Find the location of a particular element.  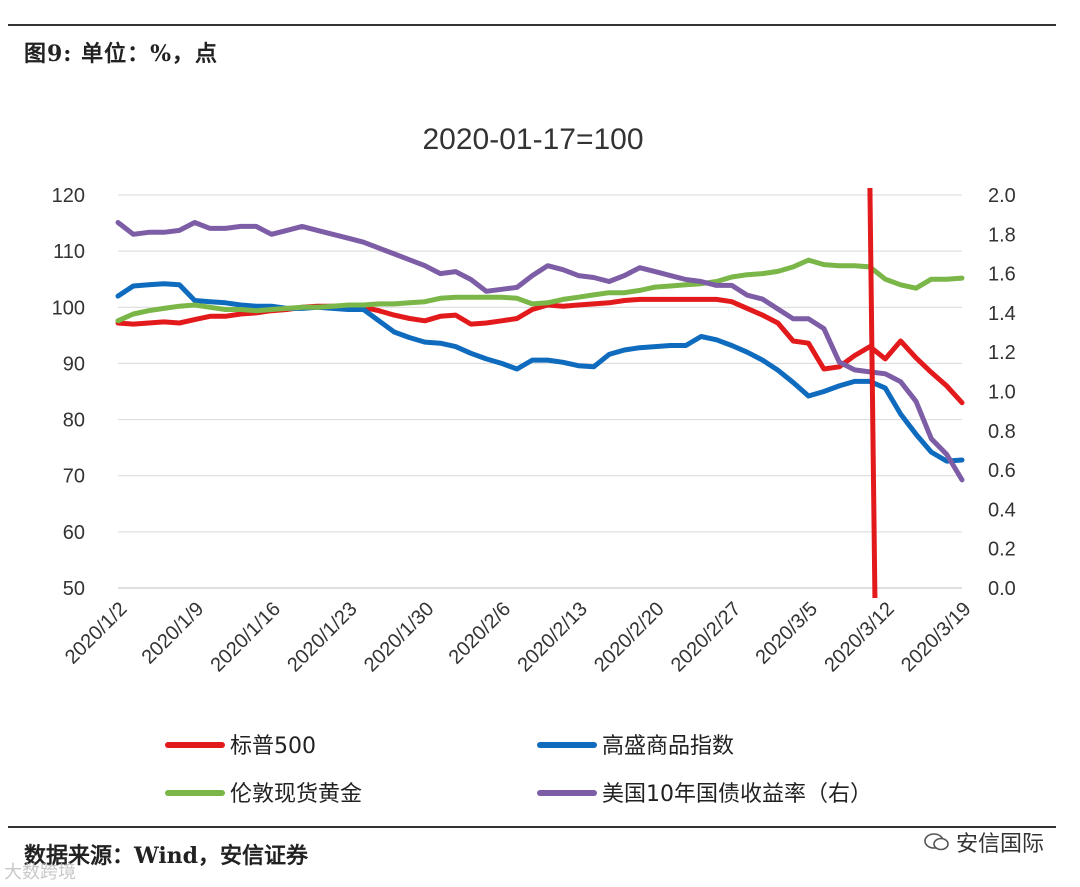

data-source: 数据来源：Wind，安信证券 is located at coordinates (166, 856).